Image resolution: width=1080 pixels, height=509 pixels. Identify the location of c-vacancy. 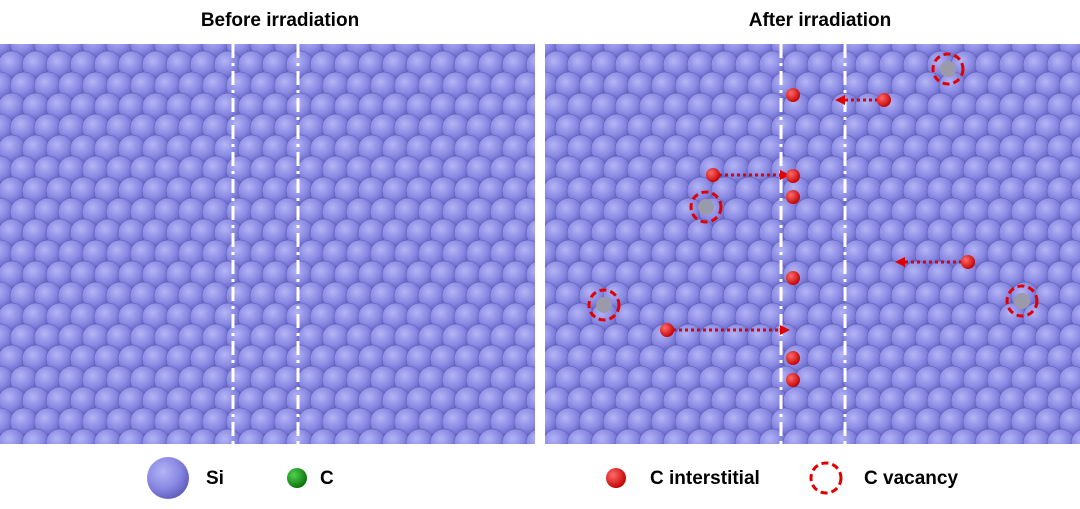
(948, 69).